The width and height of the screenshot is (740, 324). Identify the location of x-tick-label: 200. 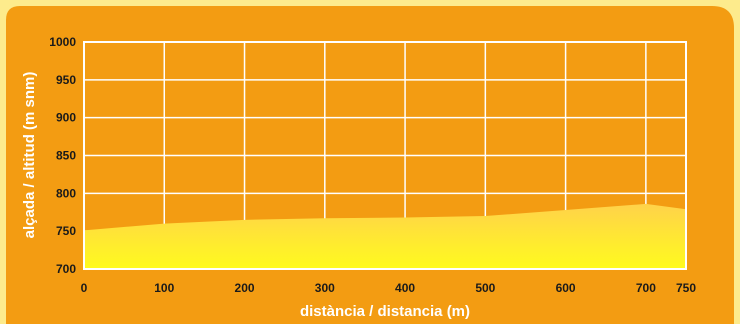
(245, 288).